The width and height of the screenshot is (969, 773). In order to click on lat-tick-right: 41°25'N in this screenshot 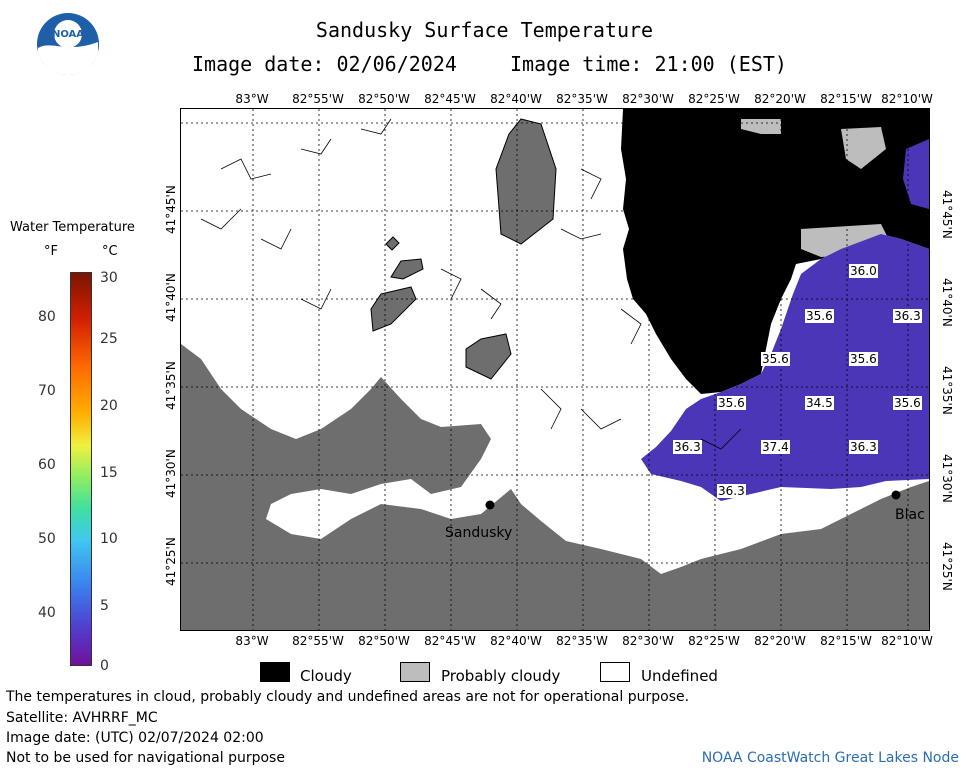, I will do `click(947, 566)`.